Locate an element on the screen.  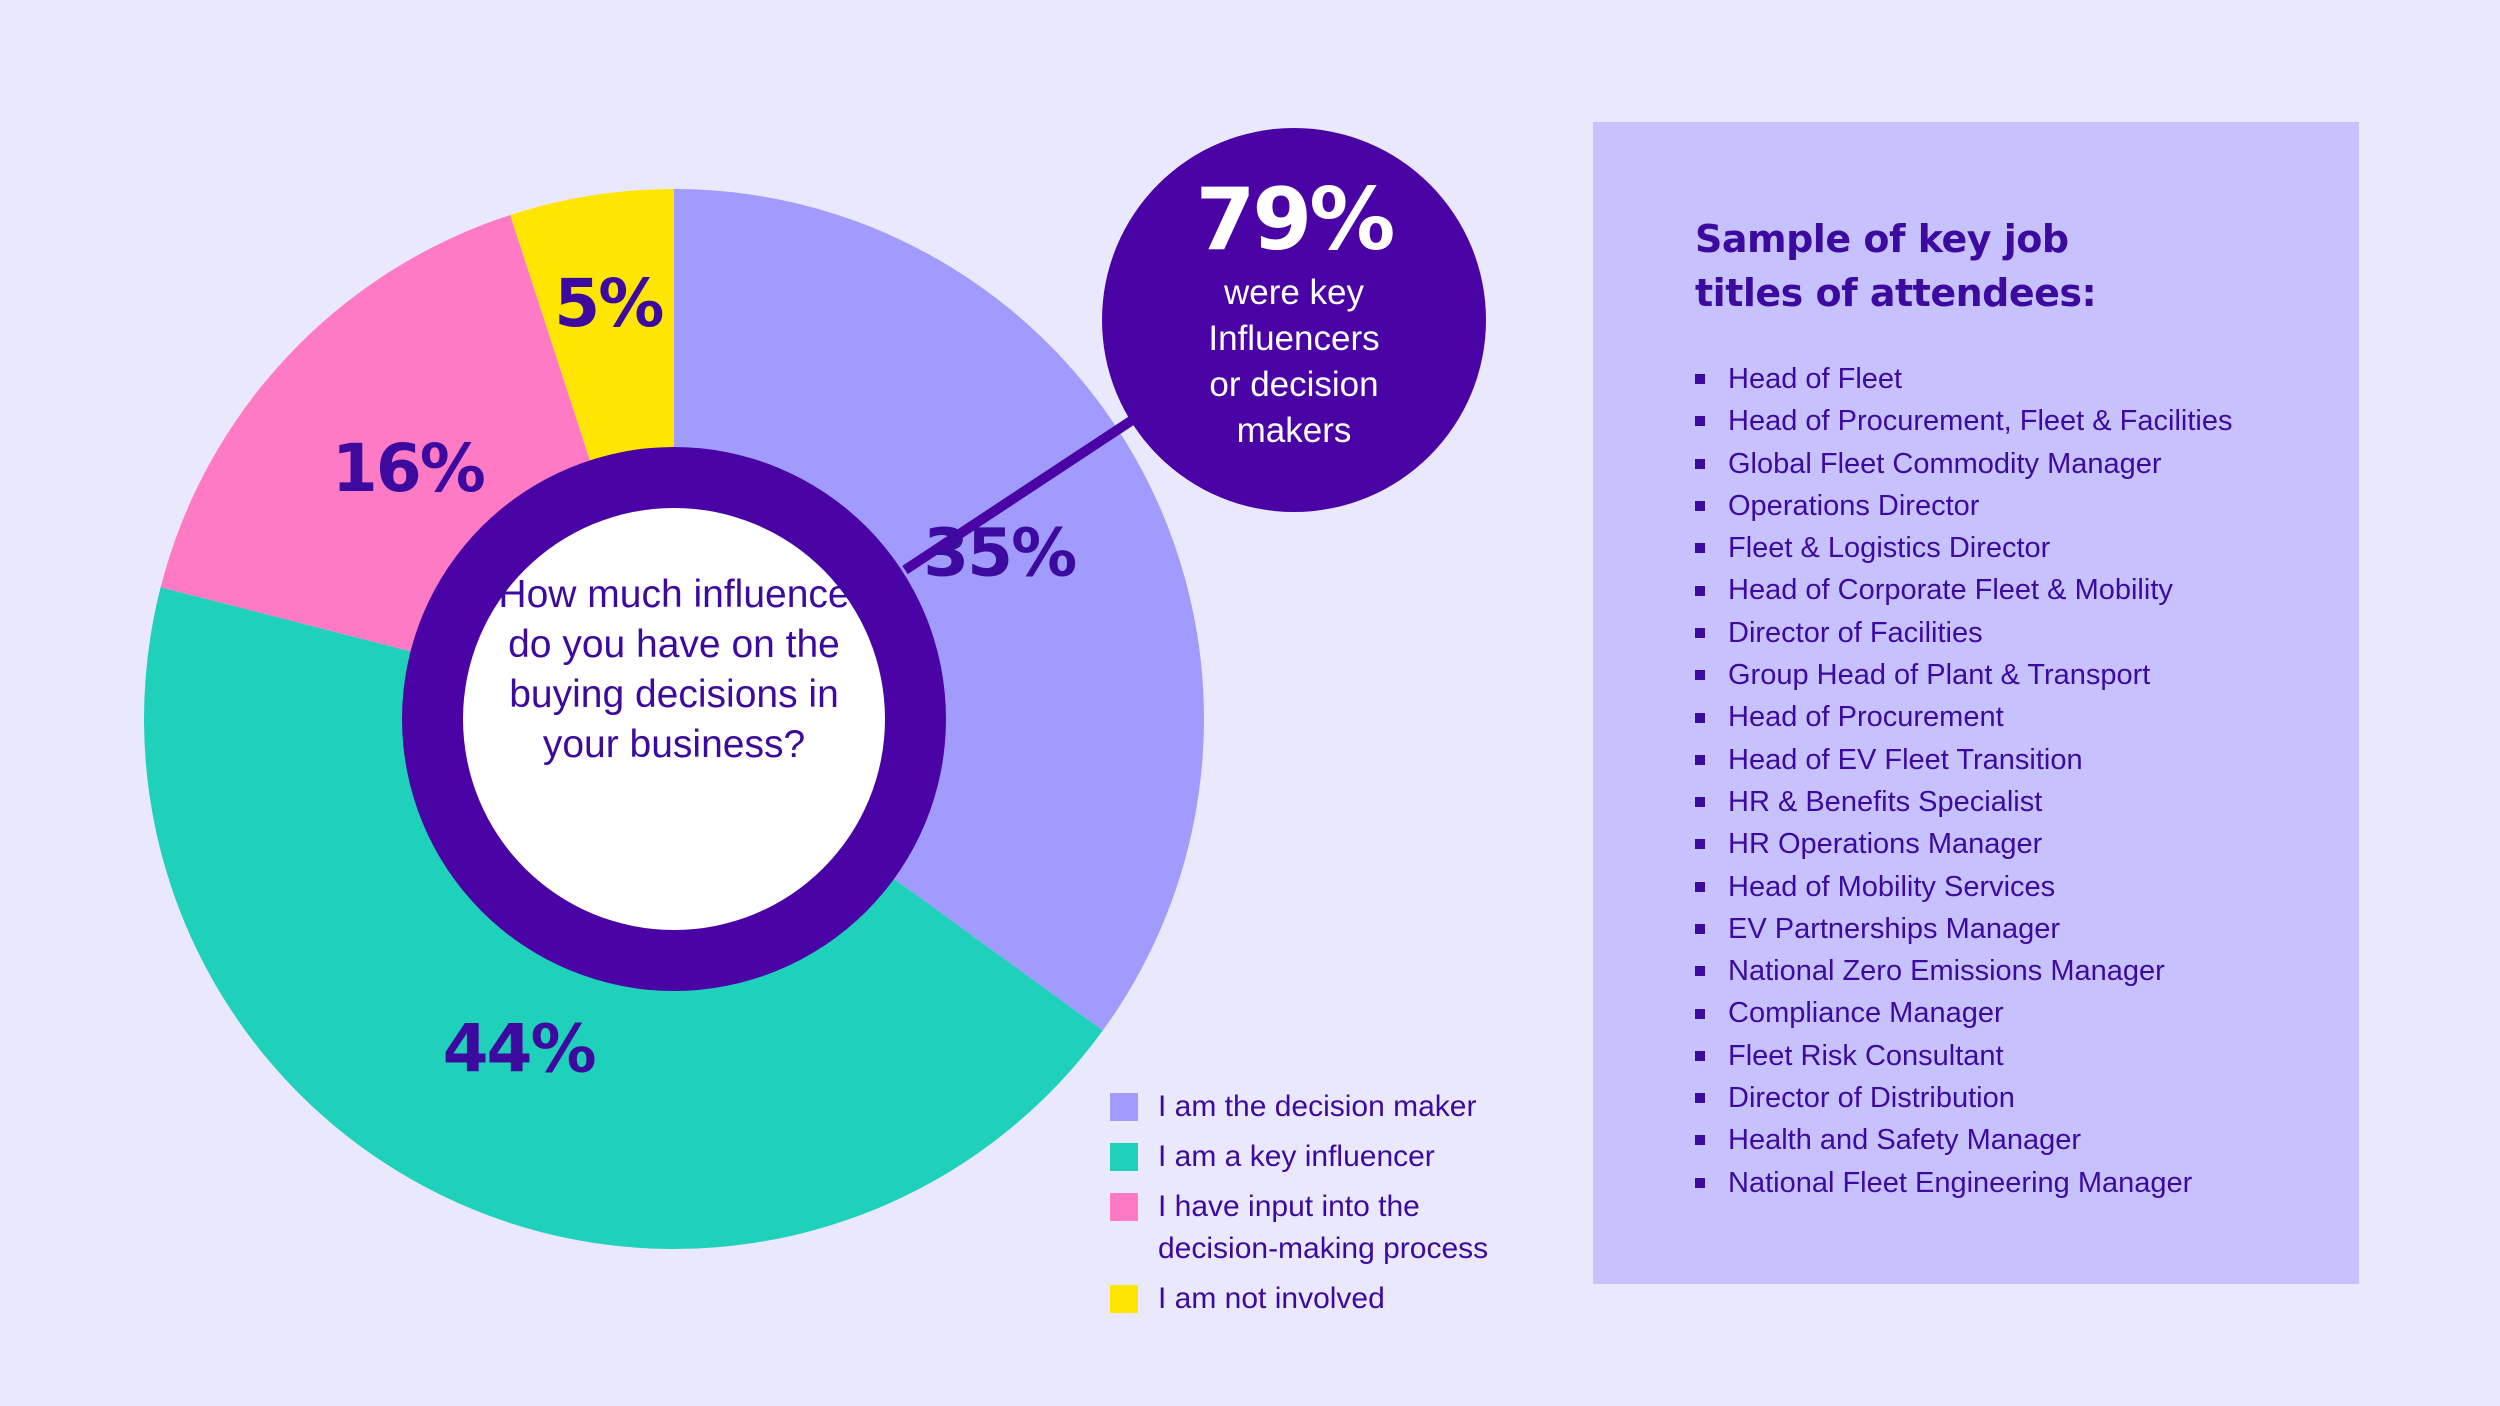
legend-item: I am a key influencer is located at coordinates (1329, 1157).